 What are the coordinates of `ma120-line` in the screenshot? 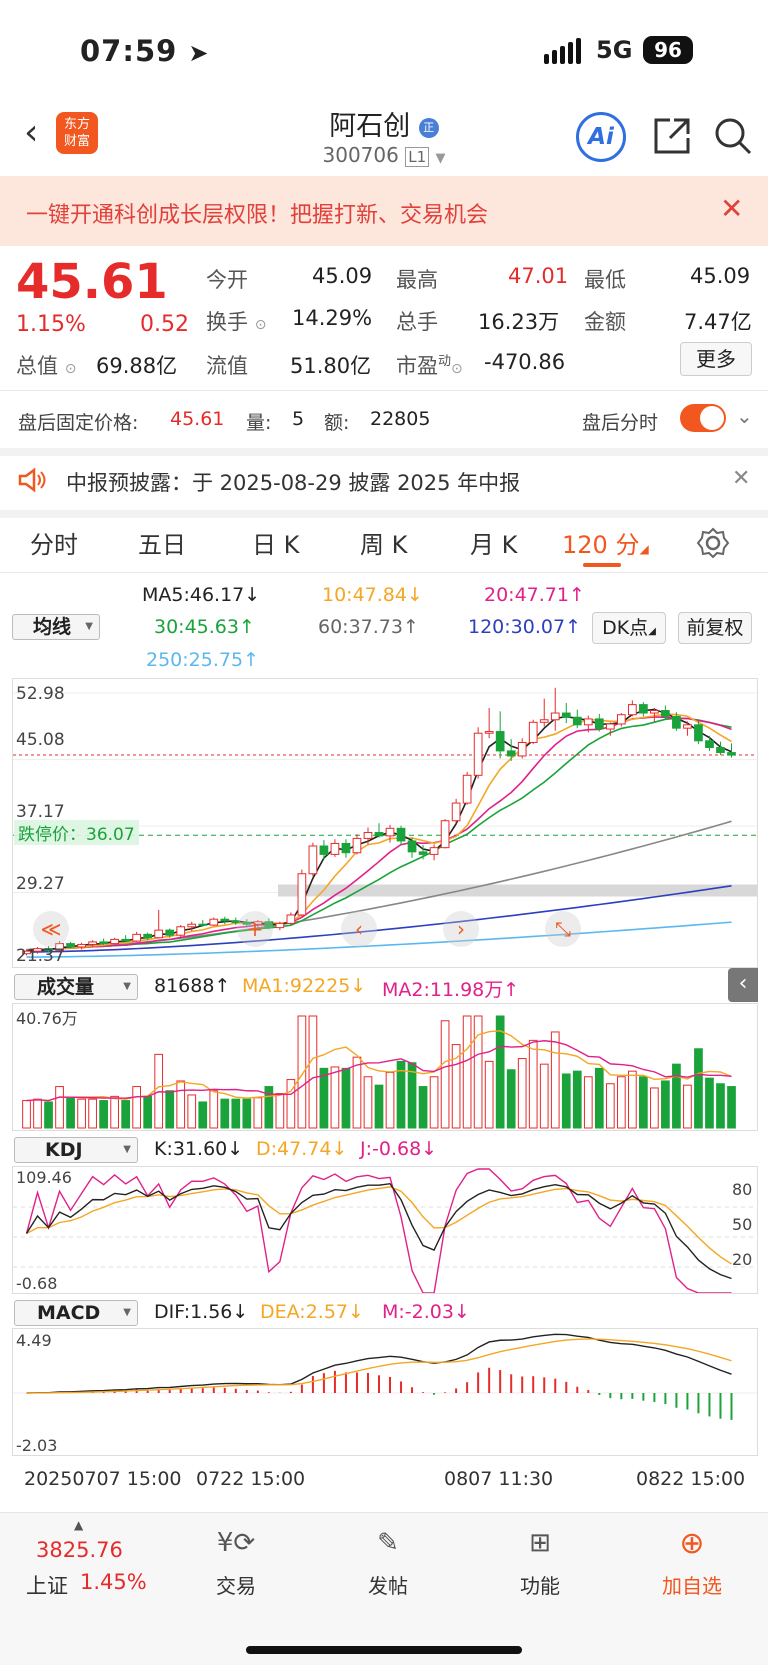 It's located at (379, 918).